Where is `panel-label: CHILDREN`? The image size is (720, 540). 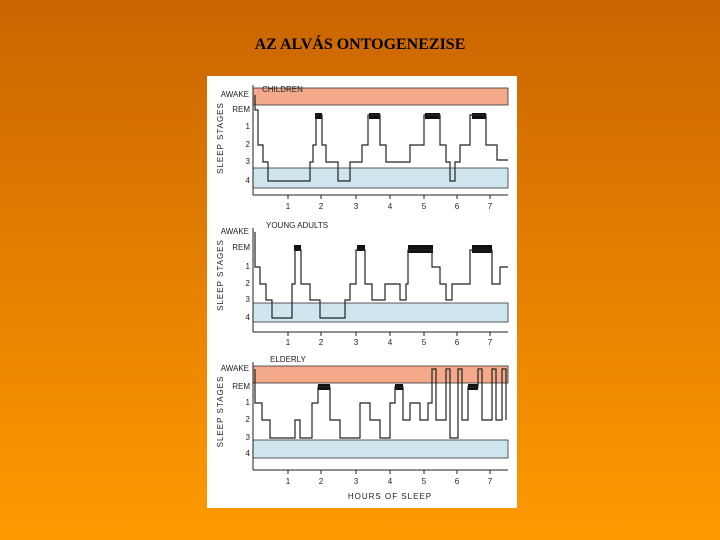 panel-label: CHILDREN is located at coordinates (282, 89).